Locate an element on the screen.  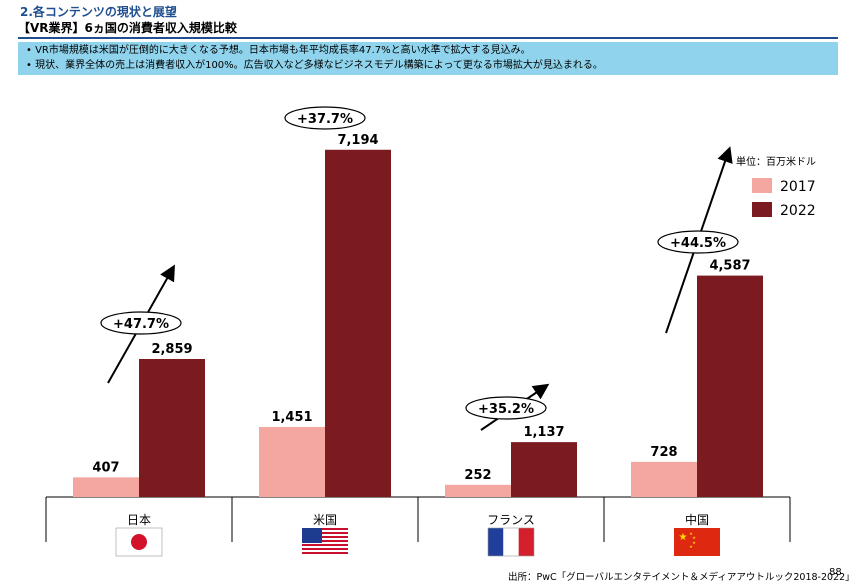
category-label: 中国 is located at coordinates (697, 519).